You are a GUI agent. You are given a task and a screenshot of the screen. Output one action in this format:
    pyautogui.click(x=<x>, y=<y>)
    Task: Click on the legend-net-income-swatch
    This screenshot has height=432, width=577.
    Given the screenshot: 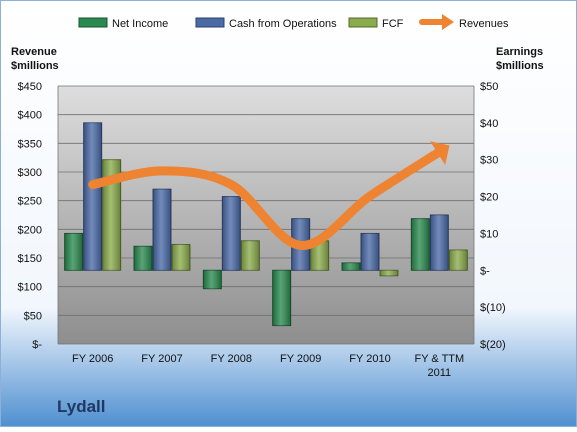 What is the action you would take?
    pyautogui.click(x=93, y=22)
    